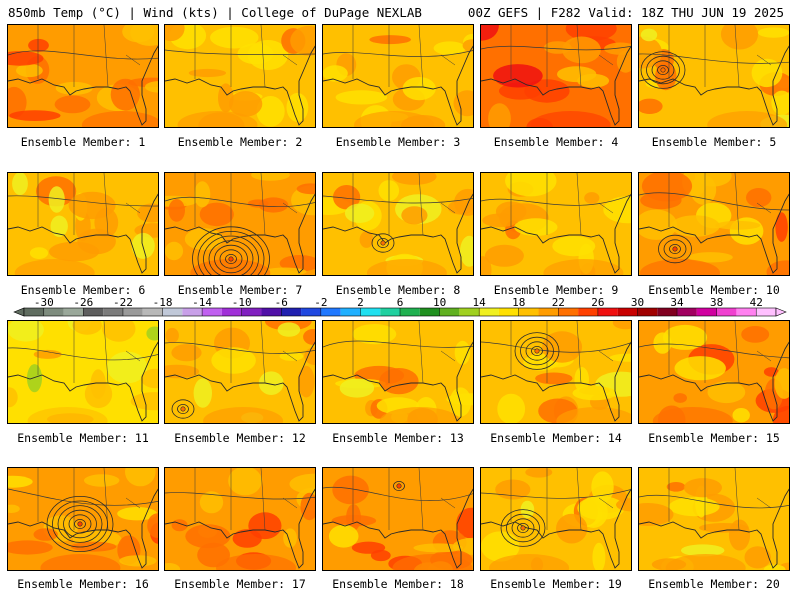 The width and height of the screenshot is (800, 600). I want to click on colorbar-tick-label: 22, so click(558, 302).